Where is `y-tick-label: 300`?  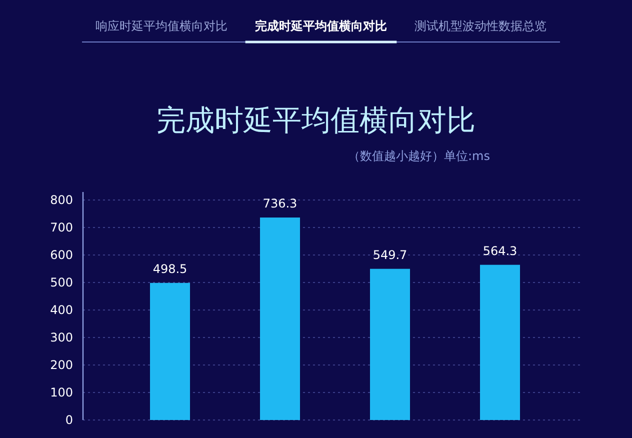
y-tick-label: 300 is located at coordinates (61, 337).